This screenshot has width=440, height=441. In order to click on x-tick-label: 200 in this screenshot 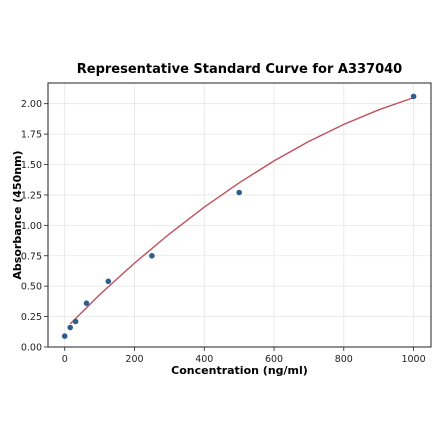, I will do `click(134, 359)`.